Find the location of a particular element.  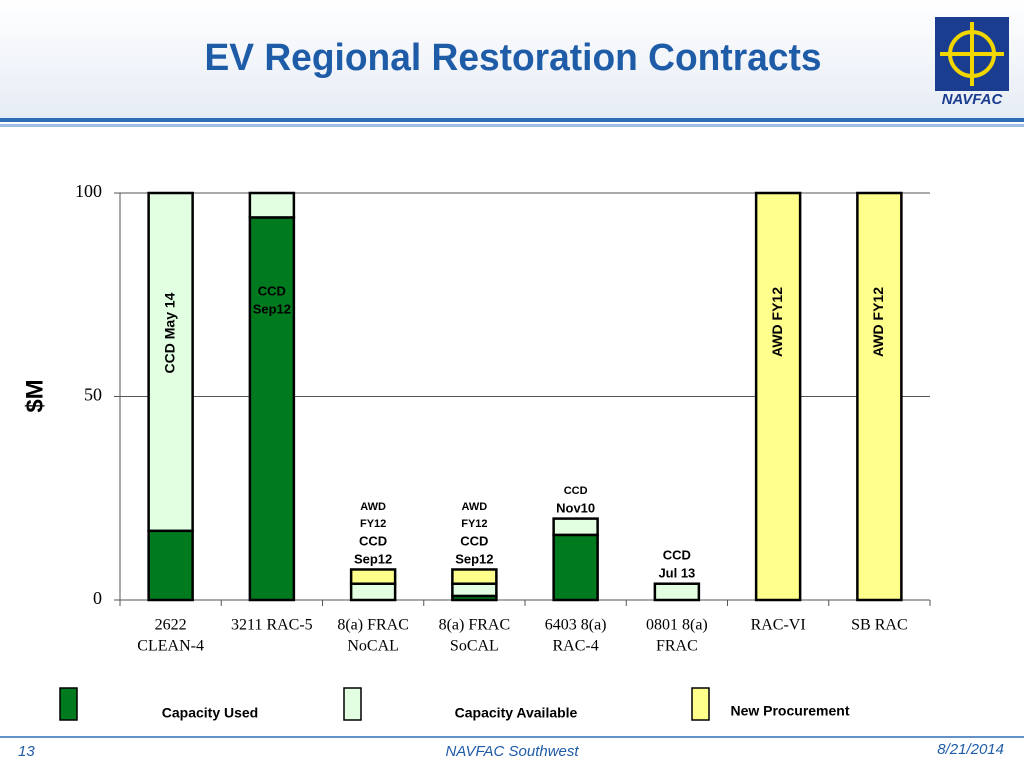

annotation: CCD May 14 is located at coordinates (169, 332).